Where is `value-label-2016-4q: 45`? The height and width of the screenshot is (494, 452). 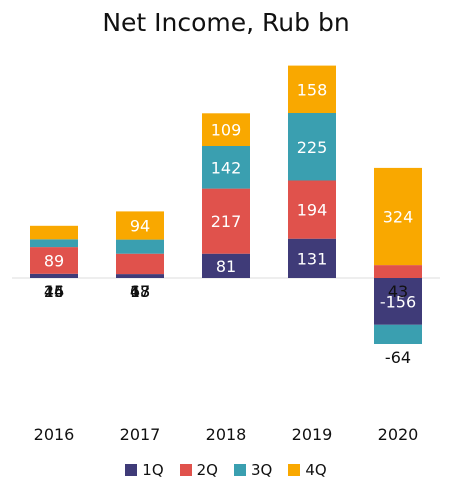 value-label-2016-4q: 45 is located at coordinates (54, 291).